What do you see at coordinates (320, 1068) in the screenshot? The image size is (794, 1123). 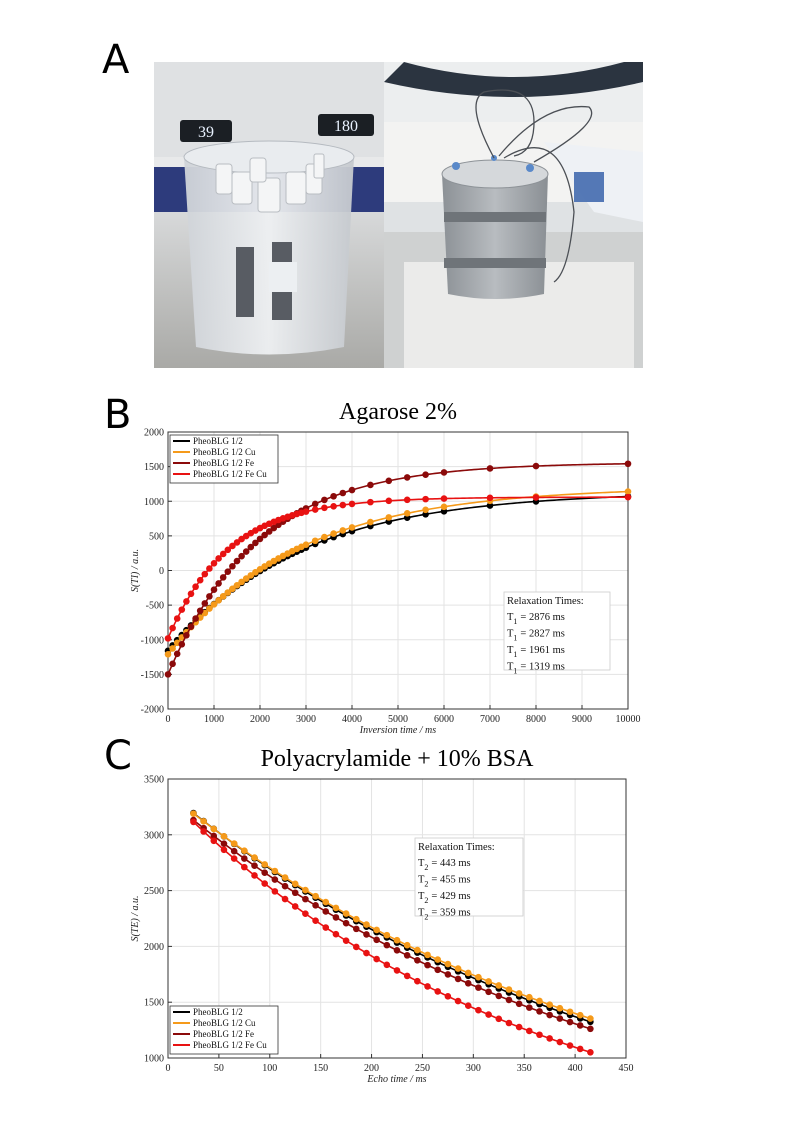 I see `x-tick-label: 150` at bounding box center [320, 1068].